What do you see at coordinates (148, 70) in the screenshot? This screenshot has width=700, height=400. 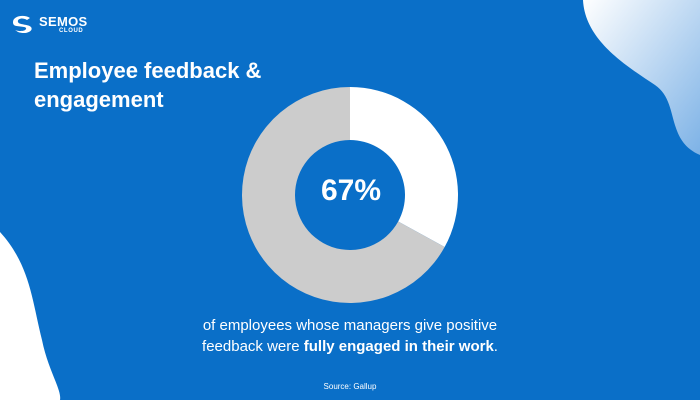 I see `chart-title-line-1: Employee feedback &` at bounding box center [148, 70].